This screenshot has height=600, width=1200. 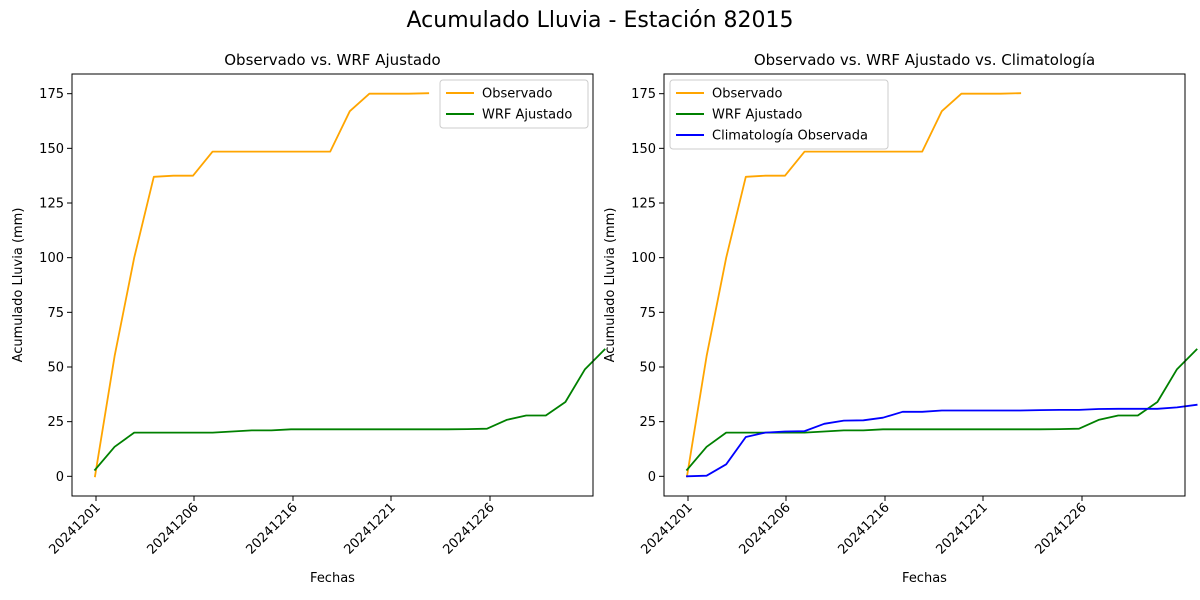 What do you see at coordinates (332, 60) in the screenshot?
I see `chart-title: Observado vs. WRF Ajustado` at bounding box center [332, 60].